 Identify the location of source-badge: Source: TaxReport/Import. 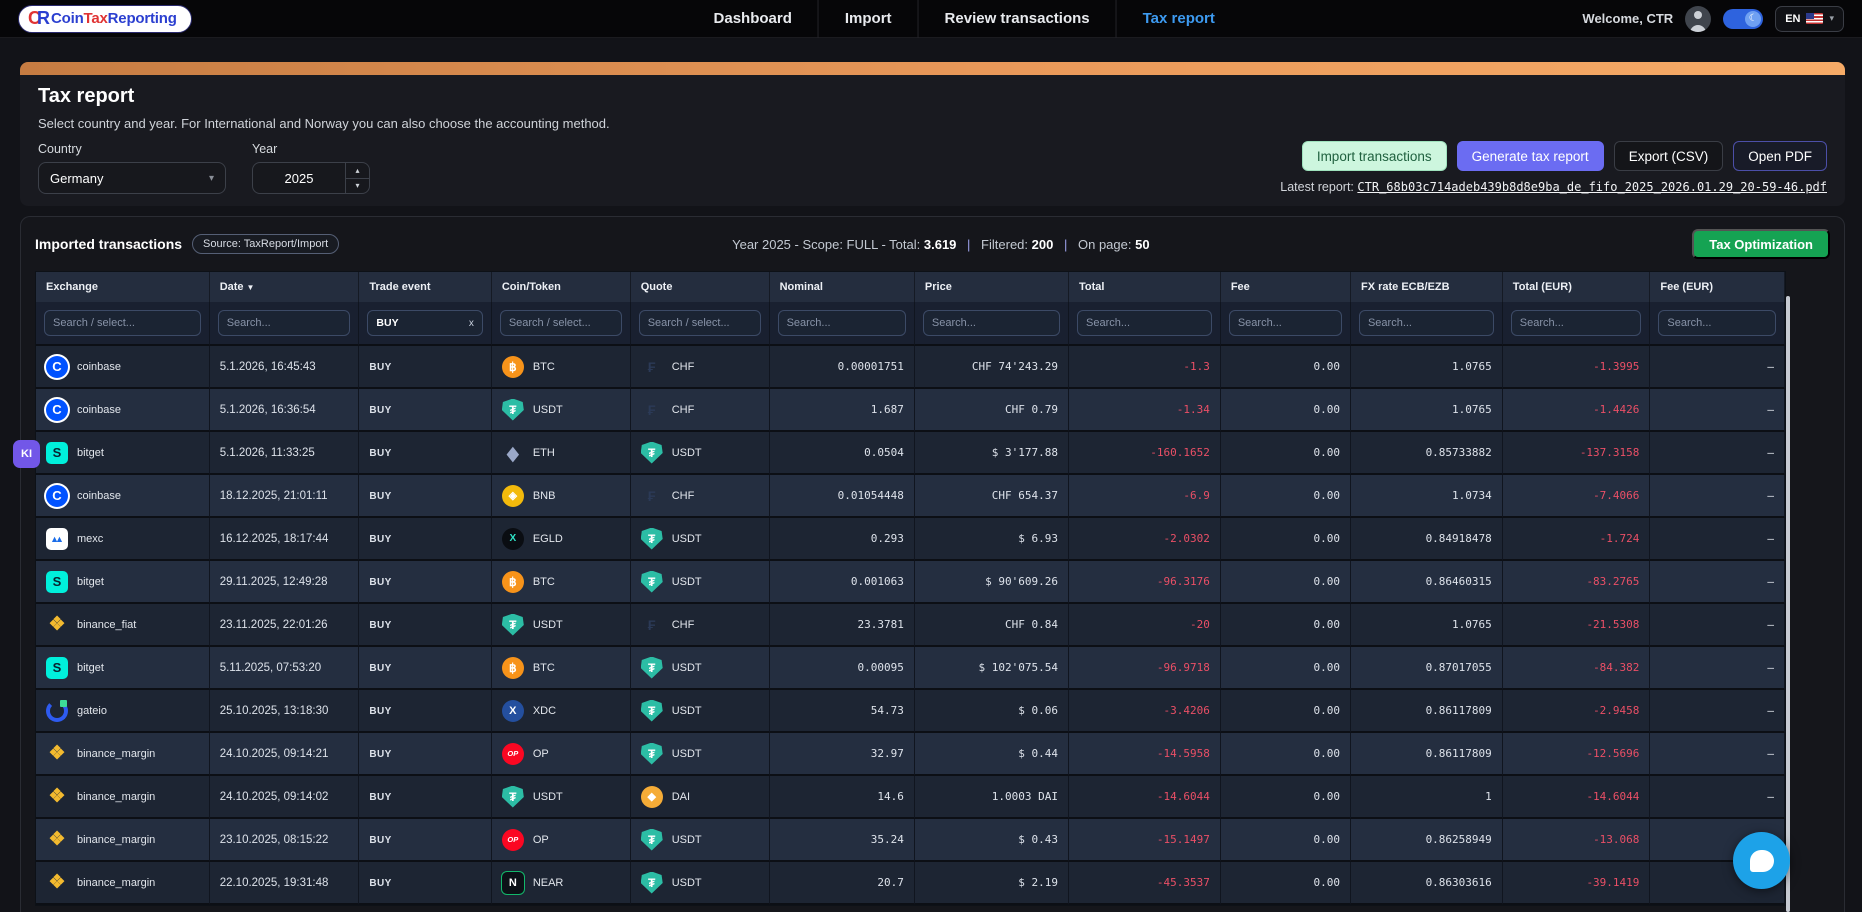
(266, 244).